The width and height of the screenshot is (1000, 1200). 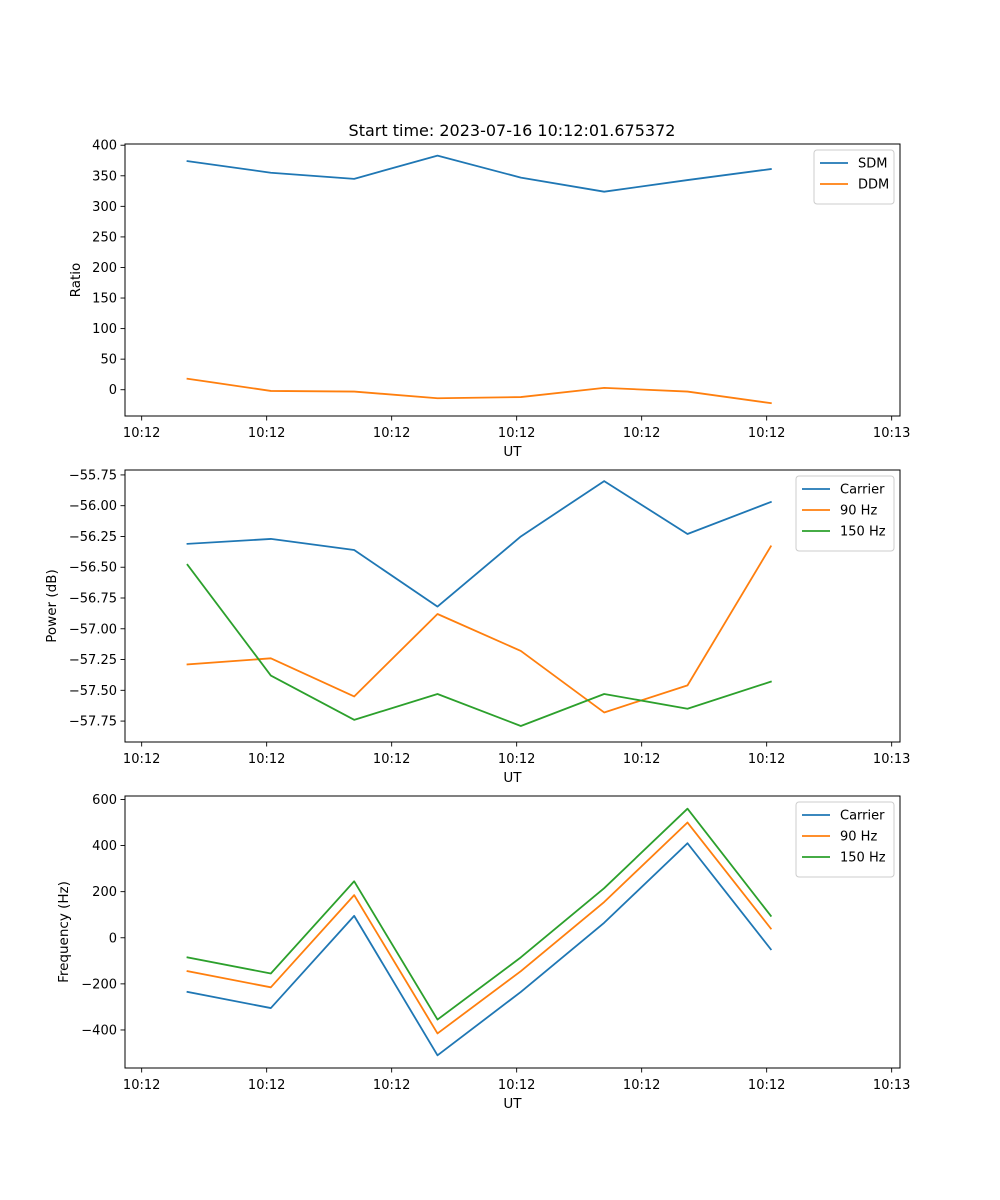 I want to click on y-tick-label: −57.00, so click(x=93, y=629).